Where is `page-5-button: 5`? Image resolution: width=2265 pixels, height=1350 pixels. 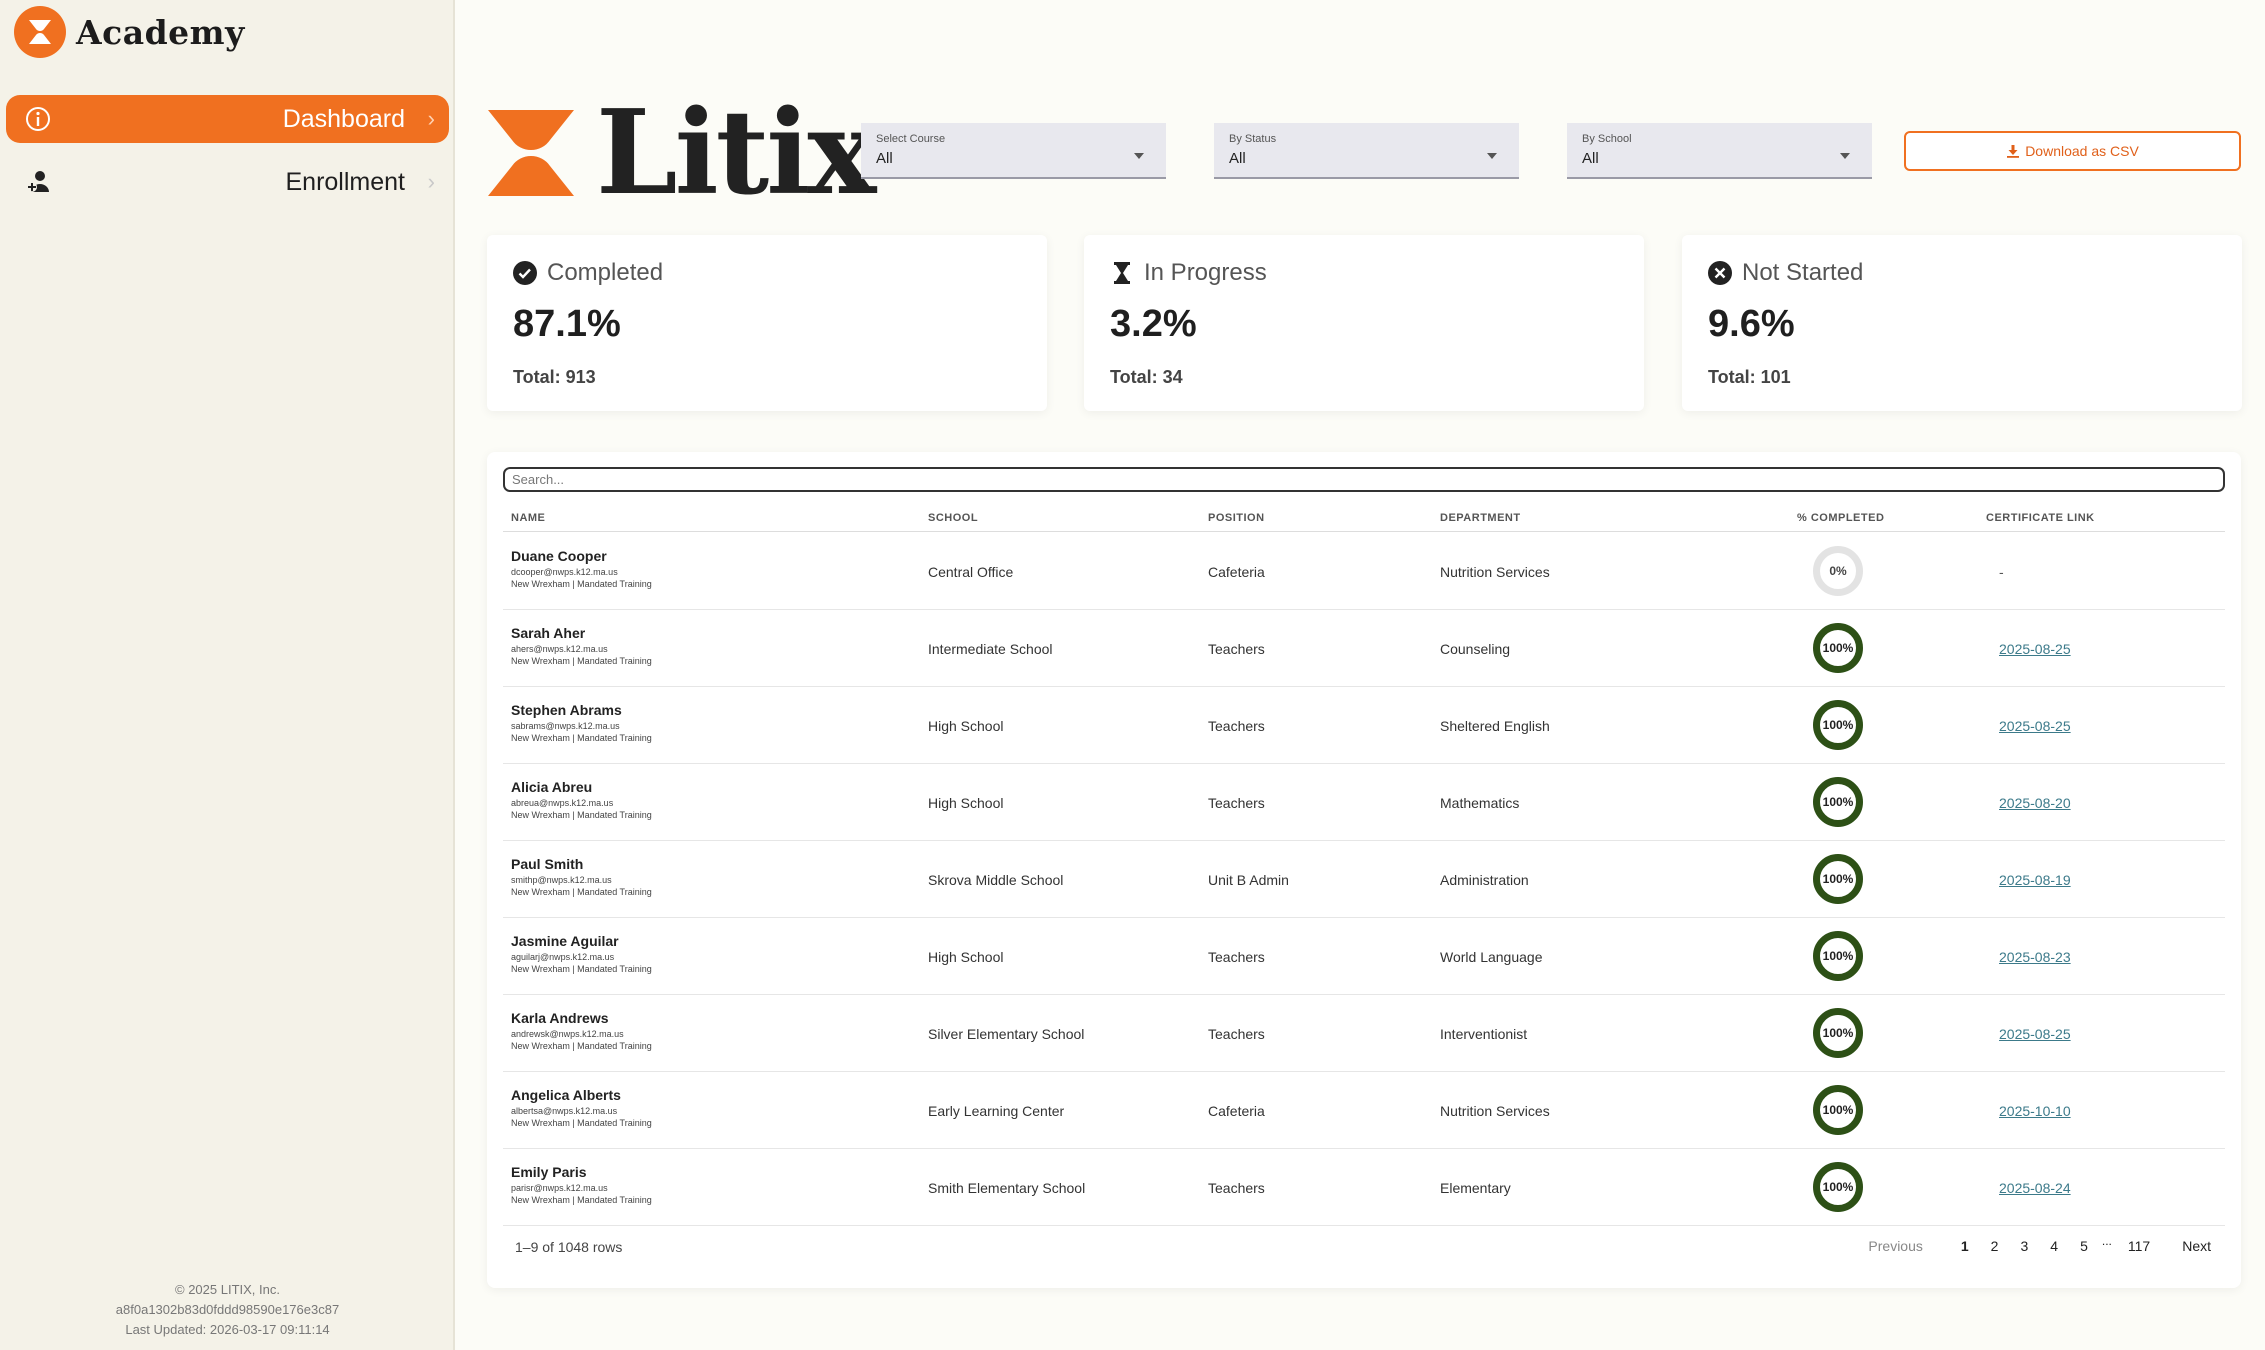 page-5-button: 5 is located at coordinates (2084, 1246).